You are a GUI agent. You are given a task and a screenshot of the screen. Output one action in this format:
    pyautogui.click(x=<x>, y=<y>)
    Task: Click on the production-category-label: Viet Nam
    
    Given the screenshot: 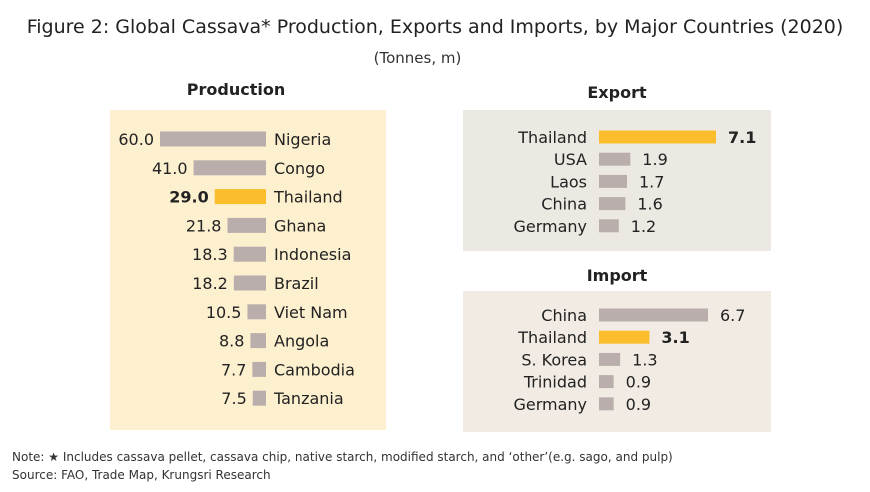 What is the action you would take?
    pyautogui.click(x=311, y=312)
    